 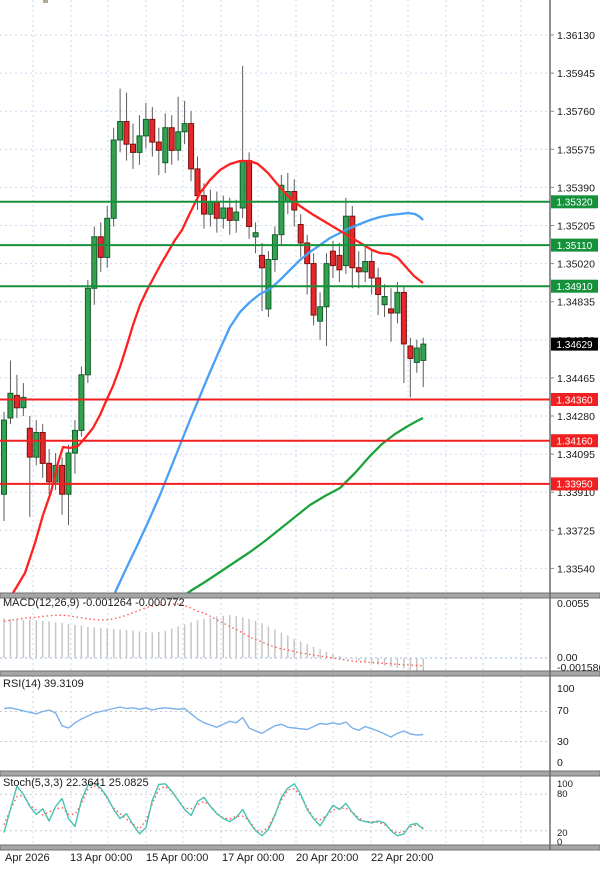 I want to click on price-axis-label: 1.34835, so click(x=576, y=303).